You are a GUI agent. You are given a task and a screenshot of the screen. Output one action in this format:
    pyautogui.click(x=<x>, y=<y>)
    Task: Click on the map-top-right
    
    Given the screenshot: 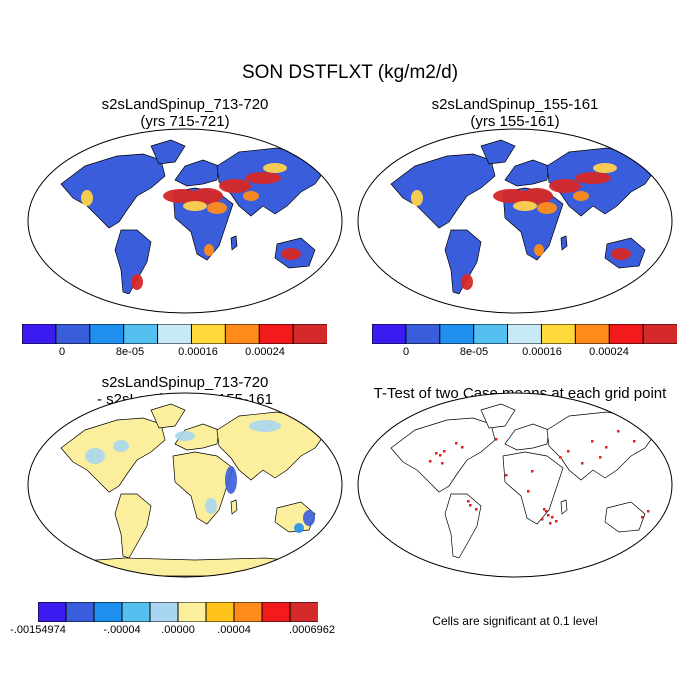 What is the action you would take?
    pyautogui.click(x=515, y=221)
    